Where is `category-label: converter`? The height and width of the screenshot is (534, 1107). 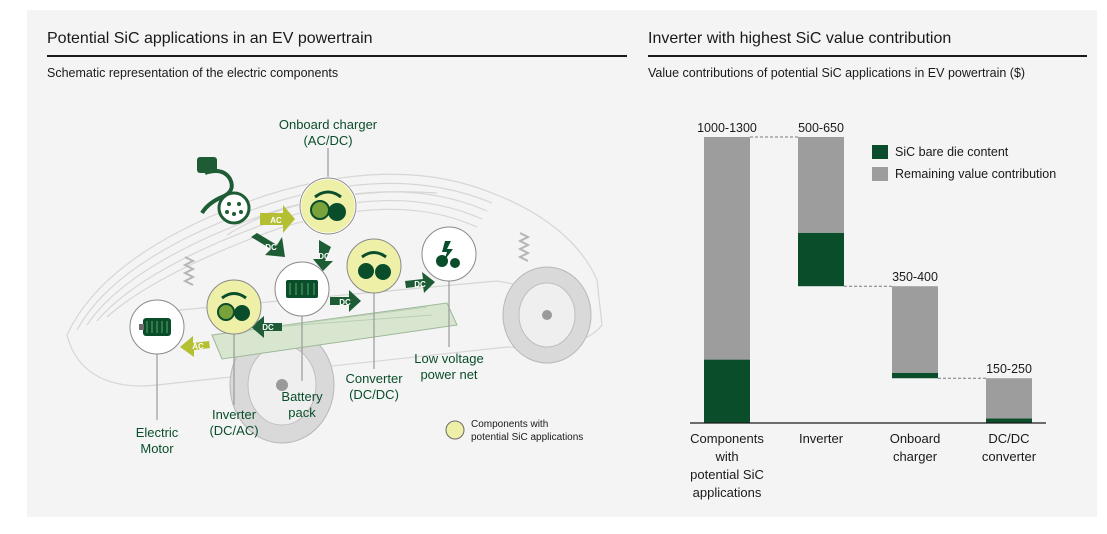
category-label: converter is located at coordinates (1009, 456).